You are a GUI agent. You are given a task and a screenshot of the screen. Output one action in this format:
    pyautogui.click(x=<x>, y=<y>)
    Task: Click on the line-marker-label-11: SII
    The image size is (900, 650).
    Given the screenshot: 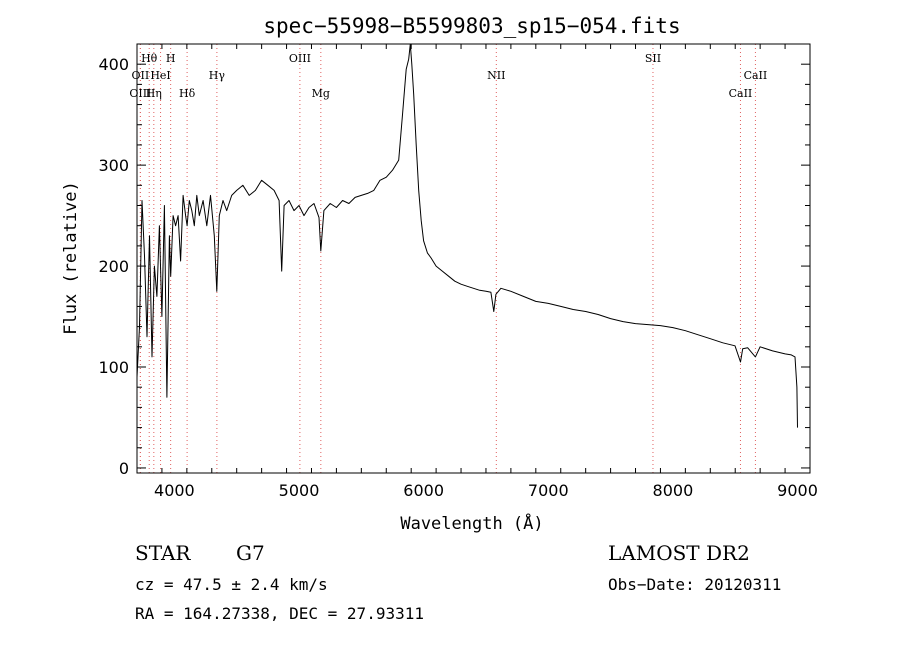 What is the action you would take?
    pyautogui.click(x=653, y=58)
    